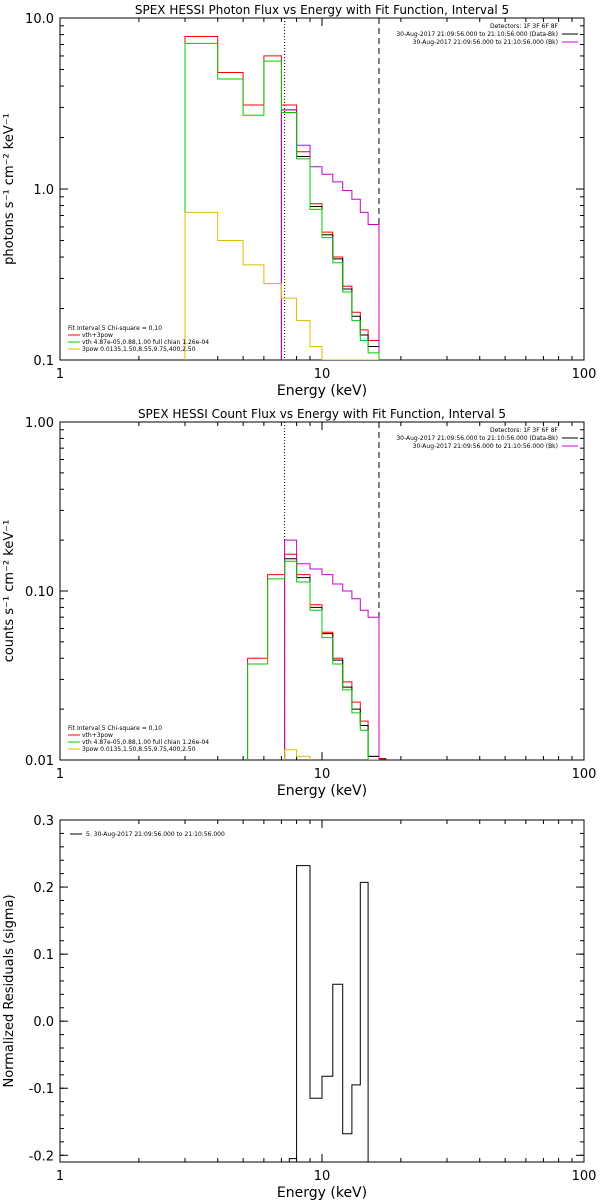 This screenshot has width=600, height=1200. I want to click on y-tick-label: 1.0, so click(43, 190).